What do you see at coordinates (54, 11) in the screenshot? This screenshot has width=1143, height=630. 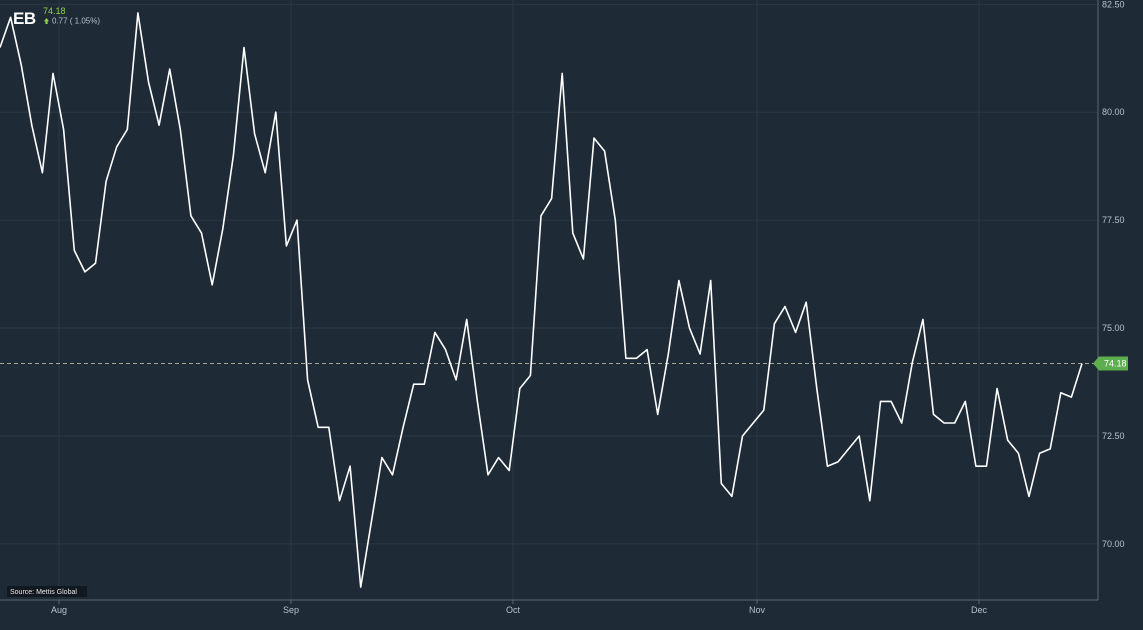 I see `last-price: 74.18` at bounding box center [54, 11].